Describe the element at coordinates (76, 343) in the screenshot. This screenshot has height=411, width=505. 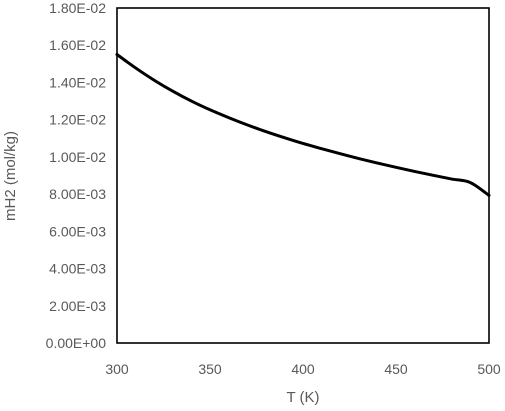
I see `y-tick-label: 0.00E+00` at that location.